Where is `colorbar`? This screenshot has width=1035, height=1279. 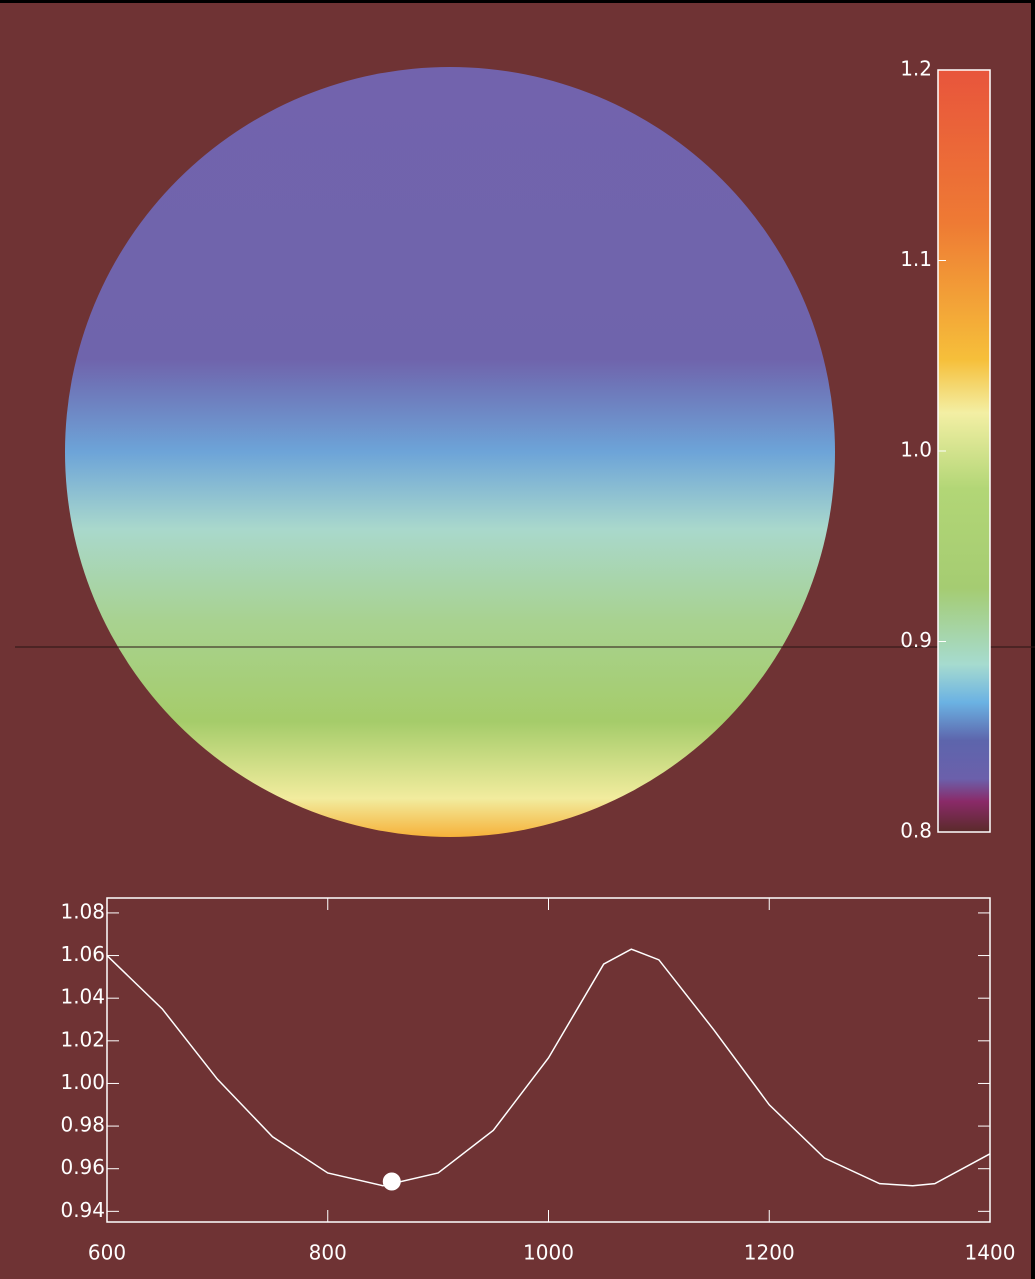
colorbar is located at coordinates (964, 451).